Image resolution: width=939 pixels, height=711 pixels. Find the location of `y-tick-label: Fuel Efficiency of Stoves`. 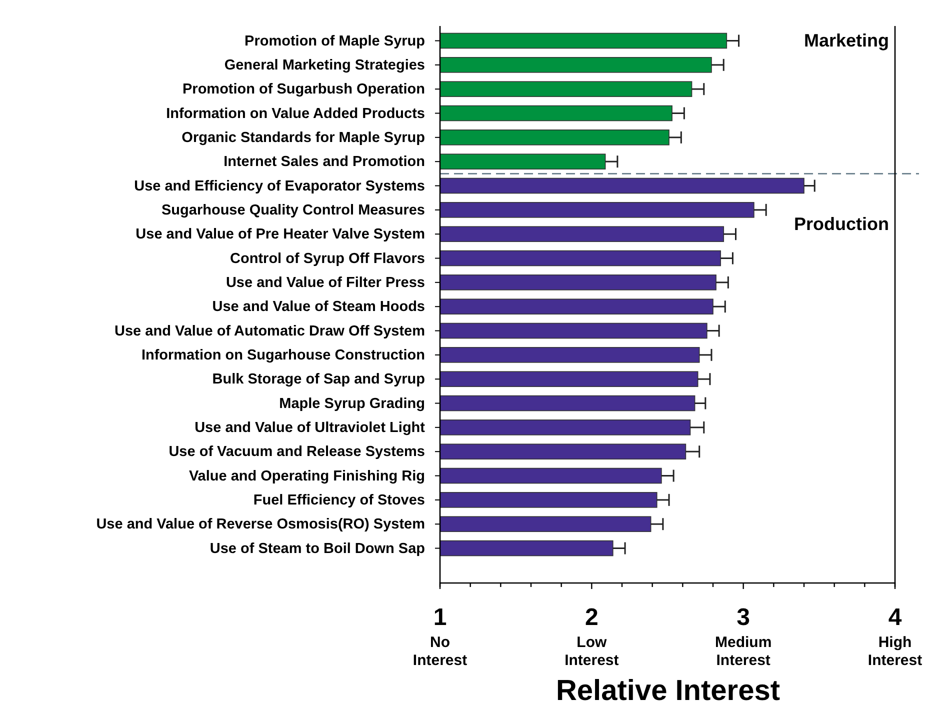

y-tick-label: Fuel Efficiency of Stoves is located at coordinates (339, 500).